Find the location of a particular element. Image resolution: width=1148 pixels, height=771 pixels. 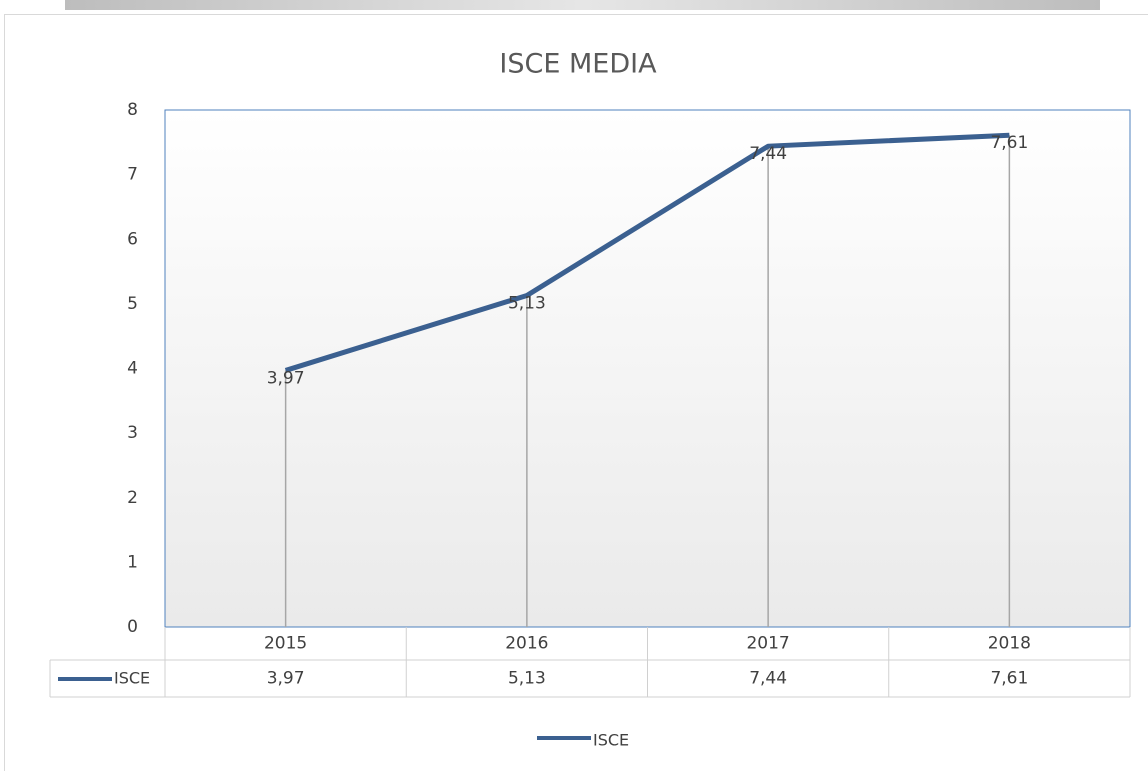

y-tick-label: 7 is located at coordinates (132, 175).